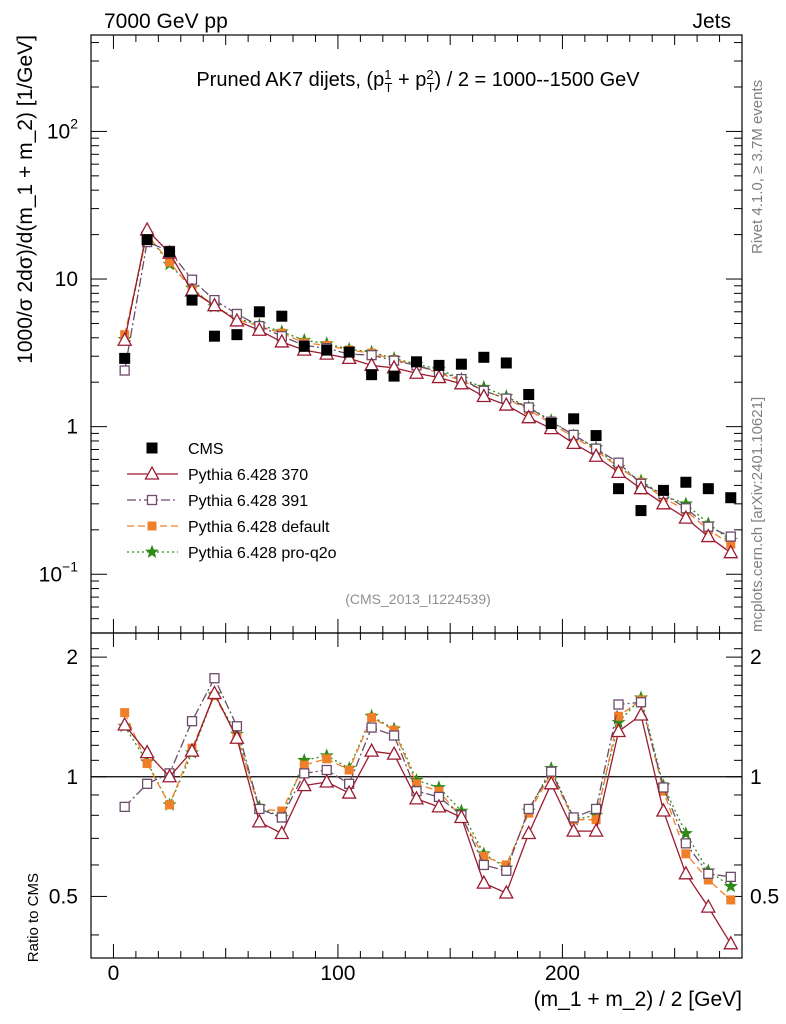 Image resolution: width=786 pixels, height=1024 pixels. Describe the element at coordinates (206, 449) in the screenshot. I see `legend-label: CMS` at that location.